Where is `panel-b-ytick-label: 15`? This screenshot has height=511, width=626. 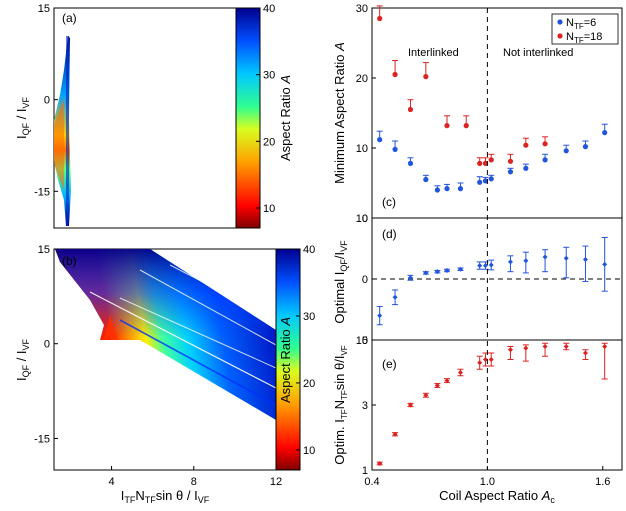
panel-b-ytick-label: 15 is located at coordinates (44, 250).